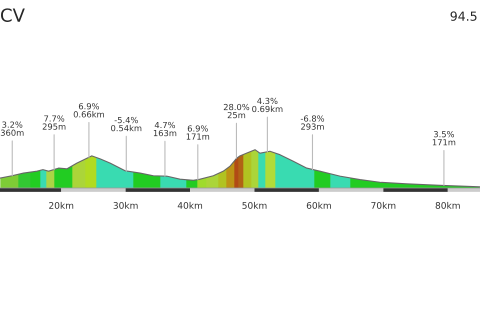  I want to click on annotation: 6.9% 0.66km, so click(89, 110).